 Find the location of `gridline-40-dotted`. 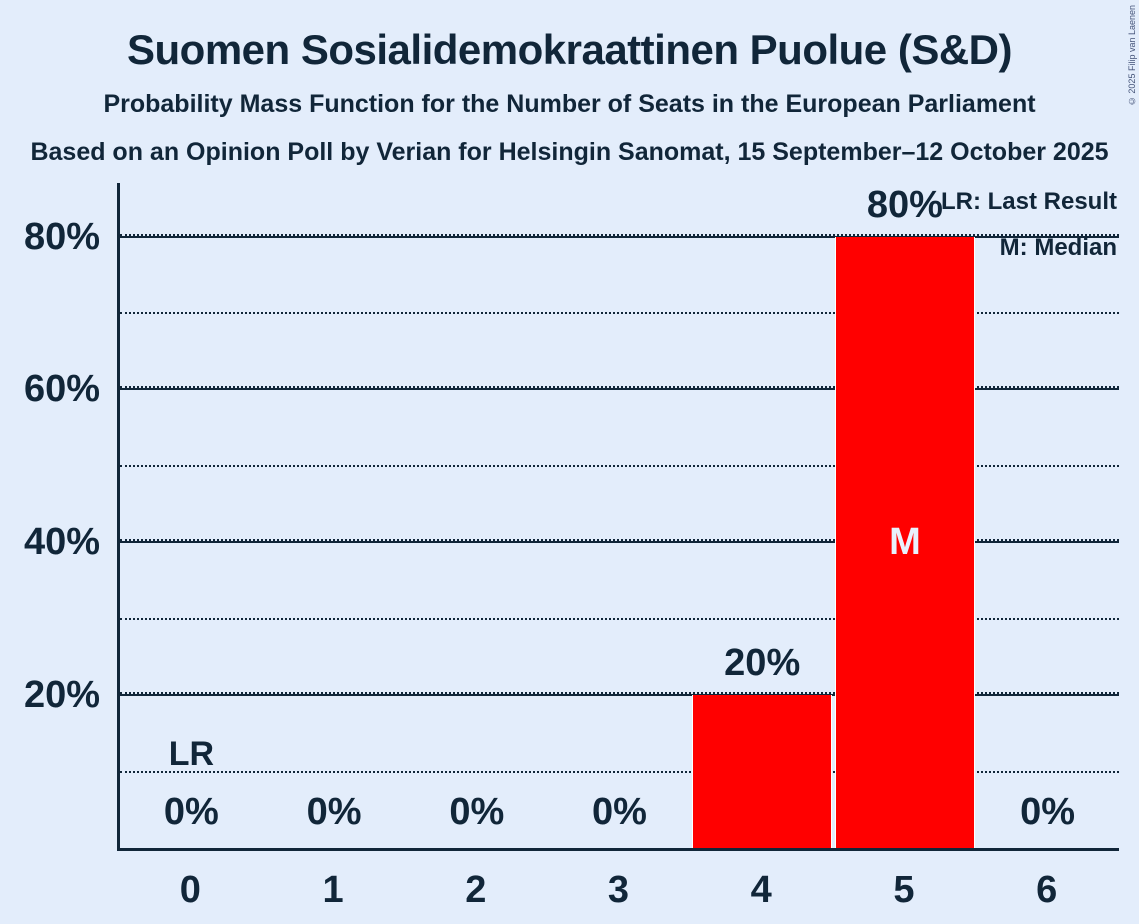

gridline-40-dotted is located at coordinates (619, 540).